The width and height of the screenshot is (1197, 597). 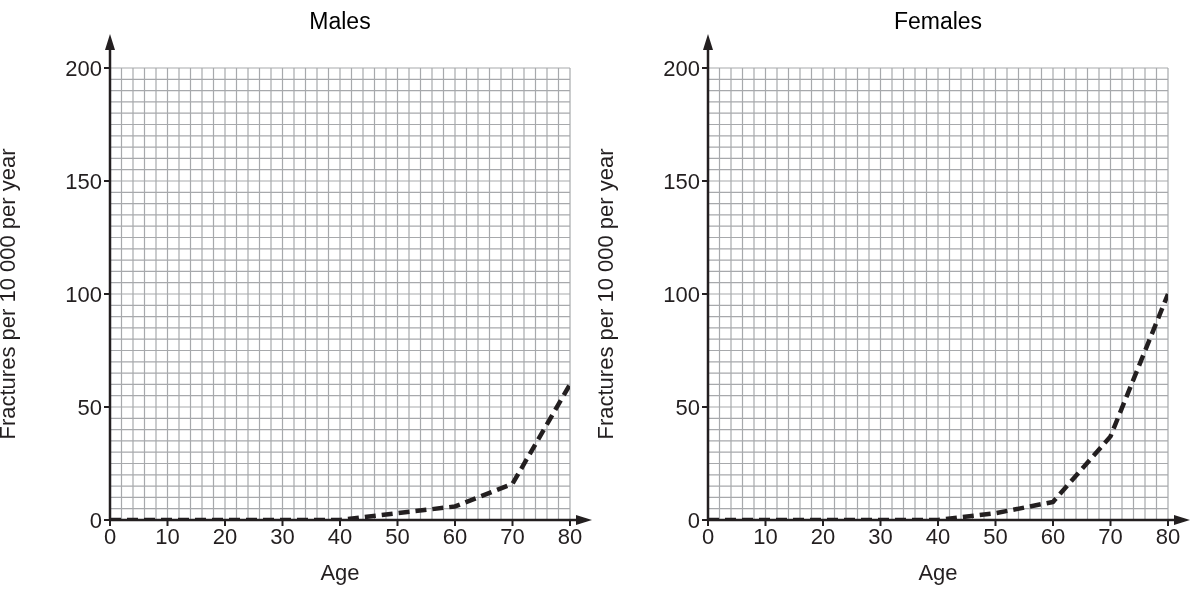 What do you see at coordinates (340, 21) in the screenshot?
I see `chart-title: Males` at bounding box center [340, 21].